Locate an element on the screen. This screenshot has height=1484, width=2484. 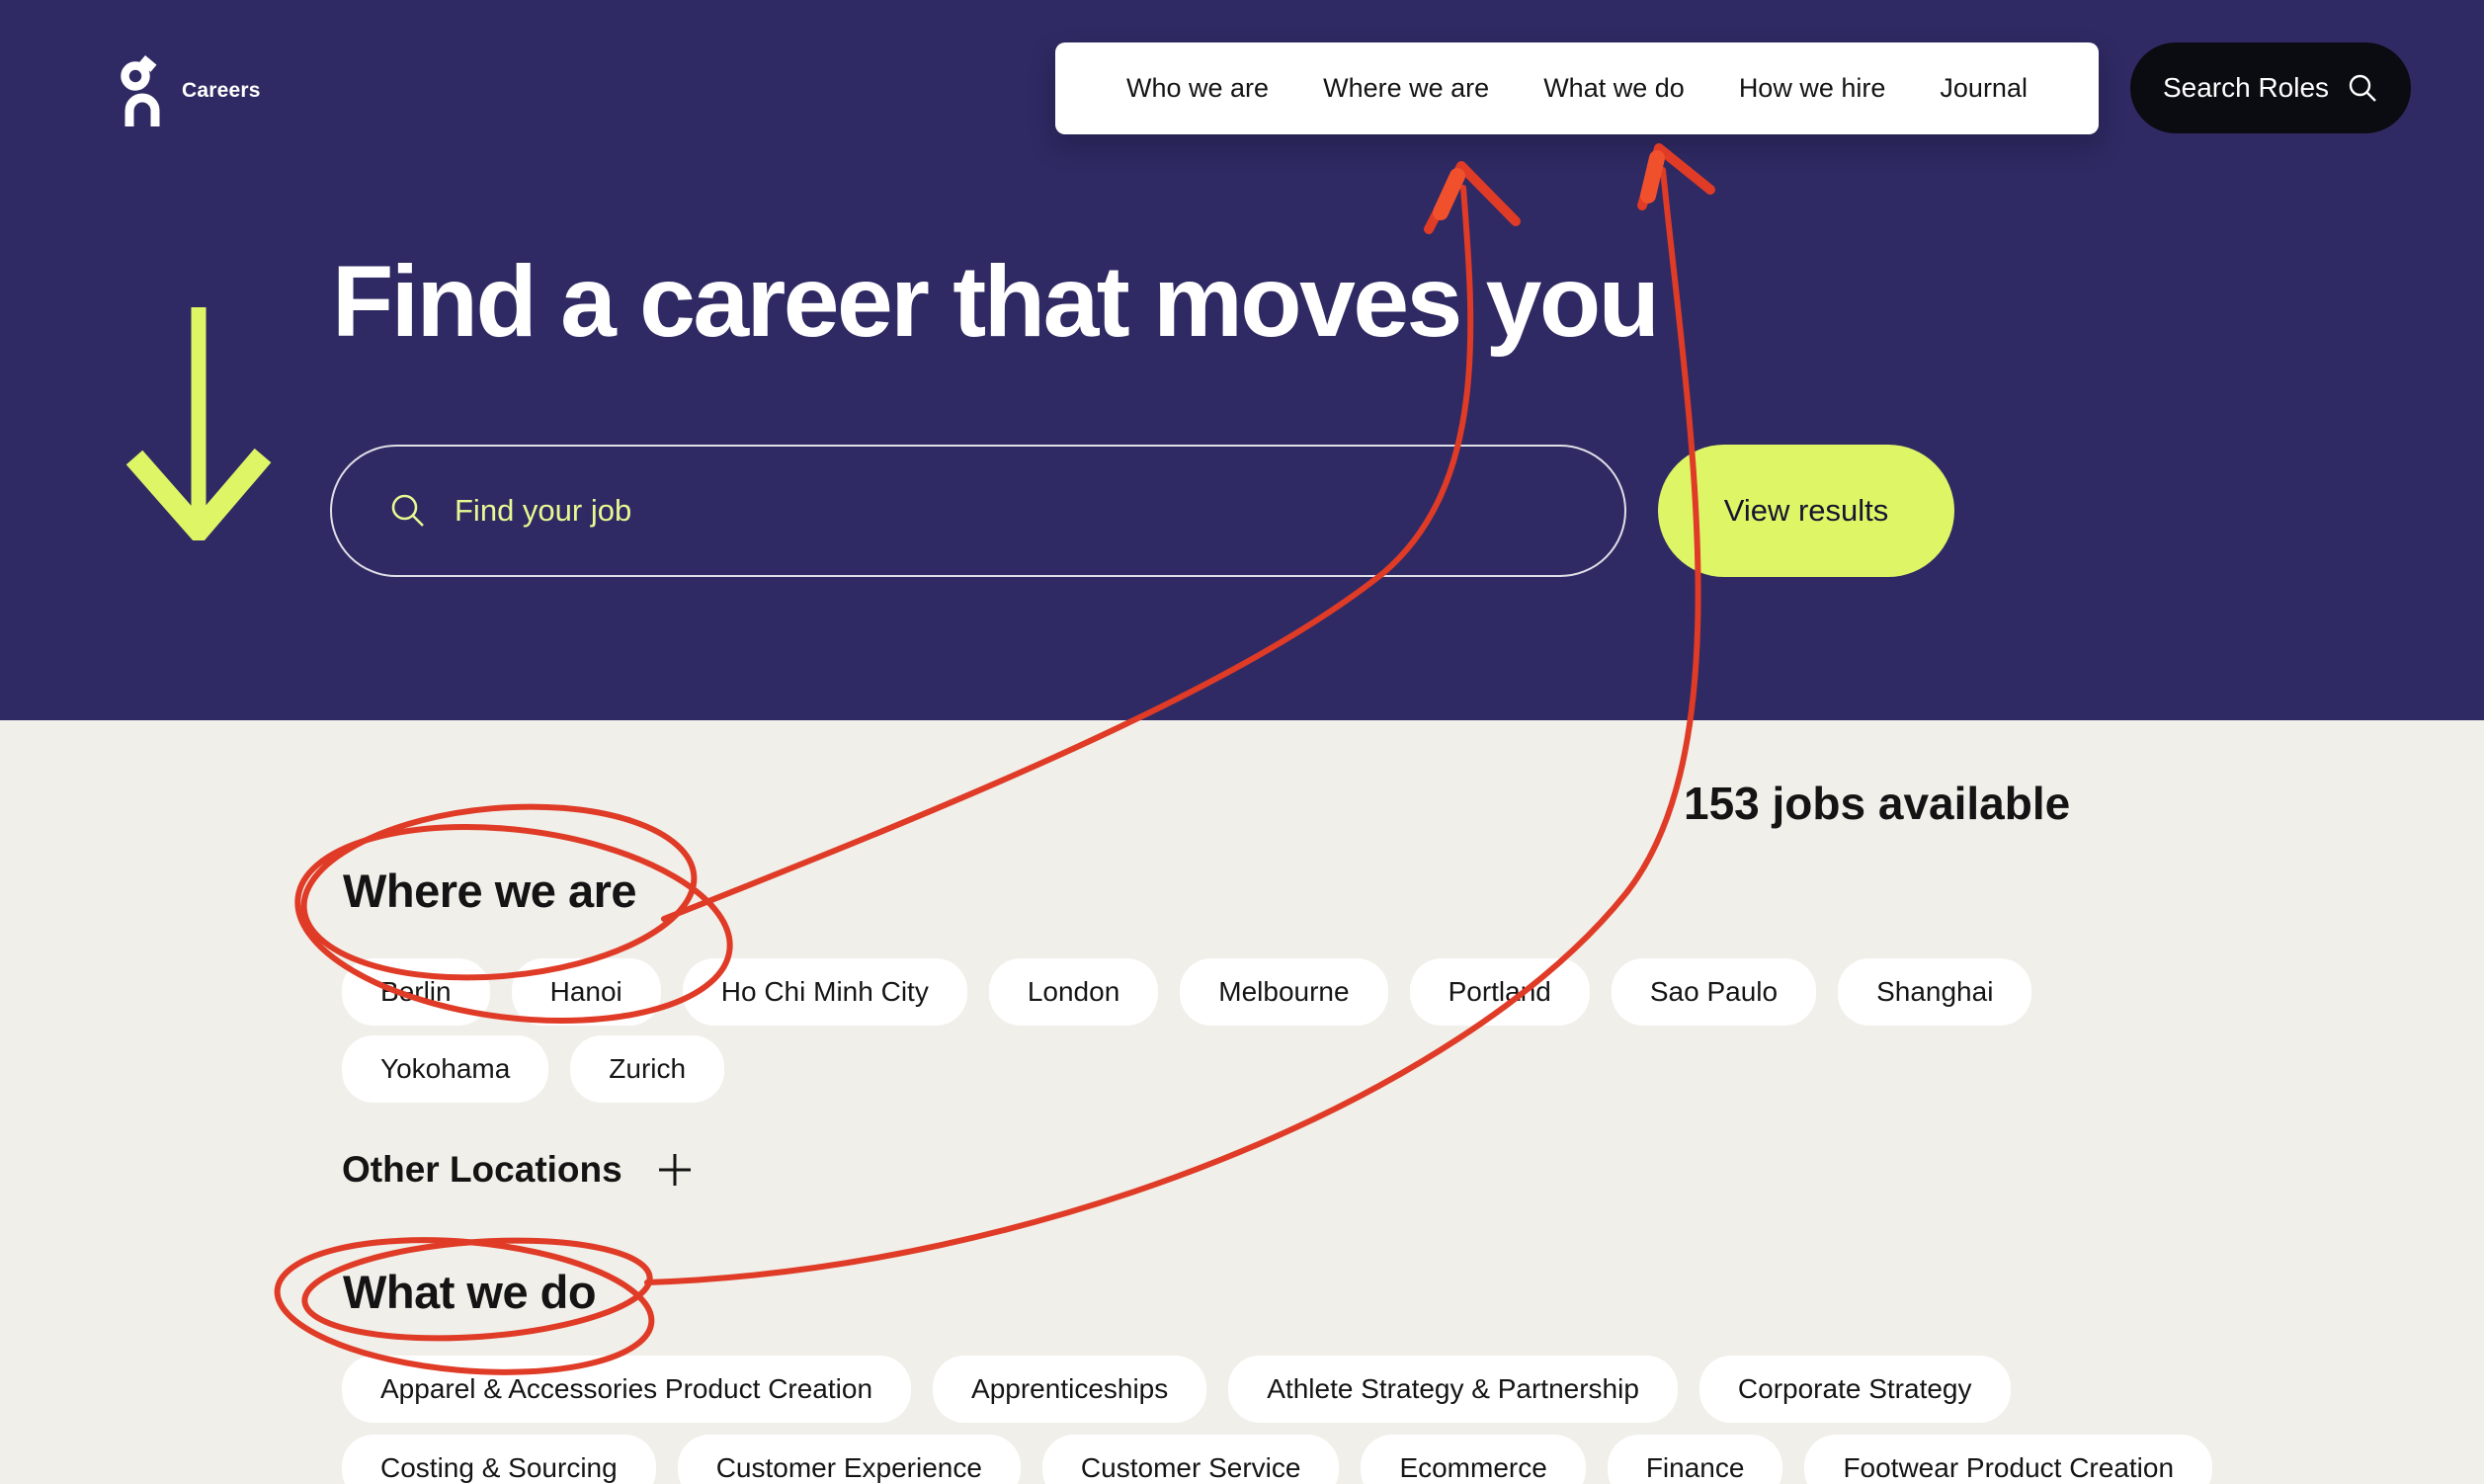
location-pill: Shanghai is located at coordinates (1935, 992).